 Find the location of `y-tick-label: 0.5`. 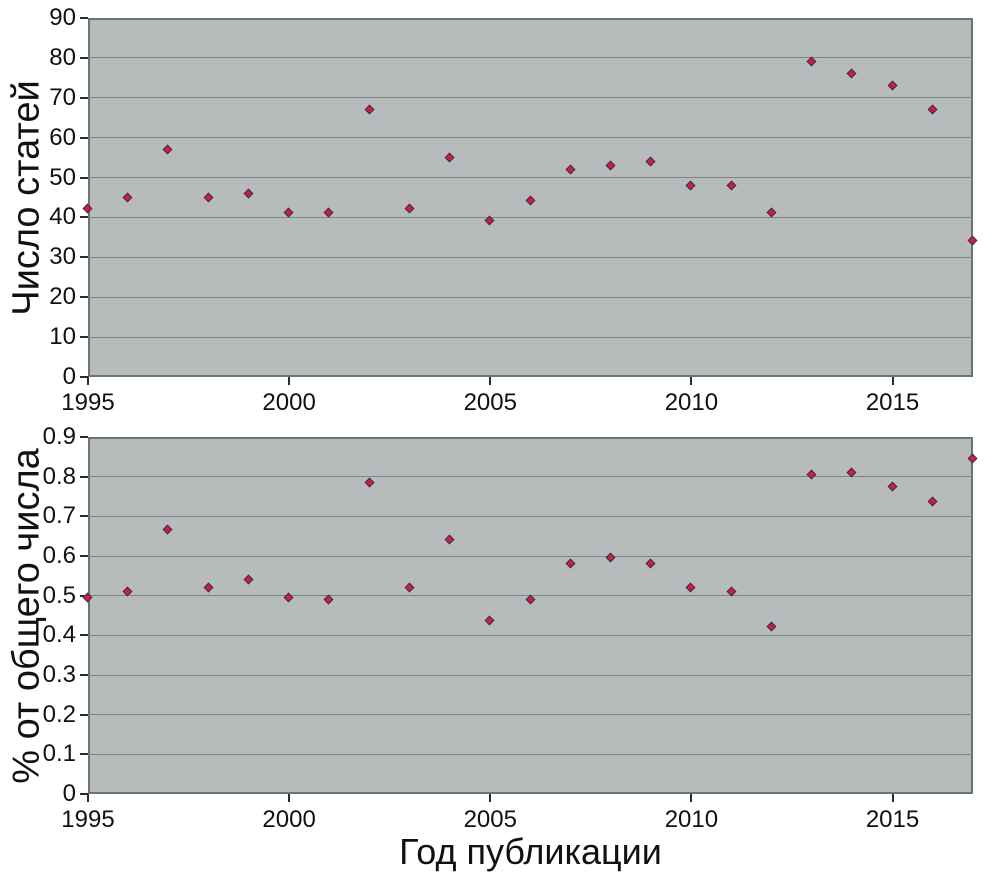

y-tick-label: 0.5 is located at coordinates (59, 595).